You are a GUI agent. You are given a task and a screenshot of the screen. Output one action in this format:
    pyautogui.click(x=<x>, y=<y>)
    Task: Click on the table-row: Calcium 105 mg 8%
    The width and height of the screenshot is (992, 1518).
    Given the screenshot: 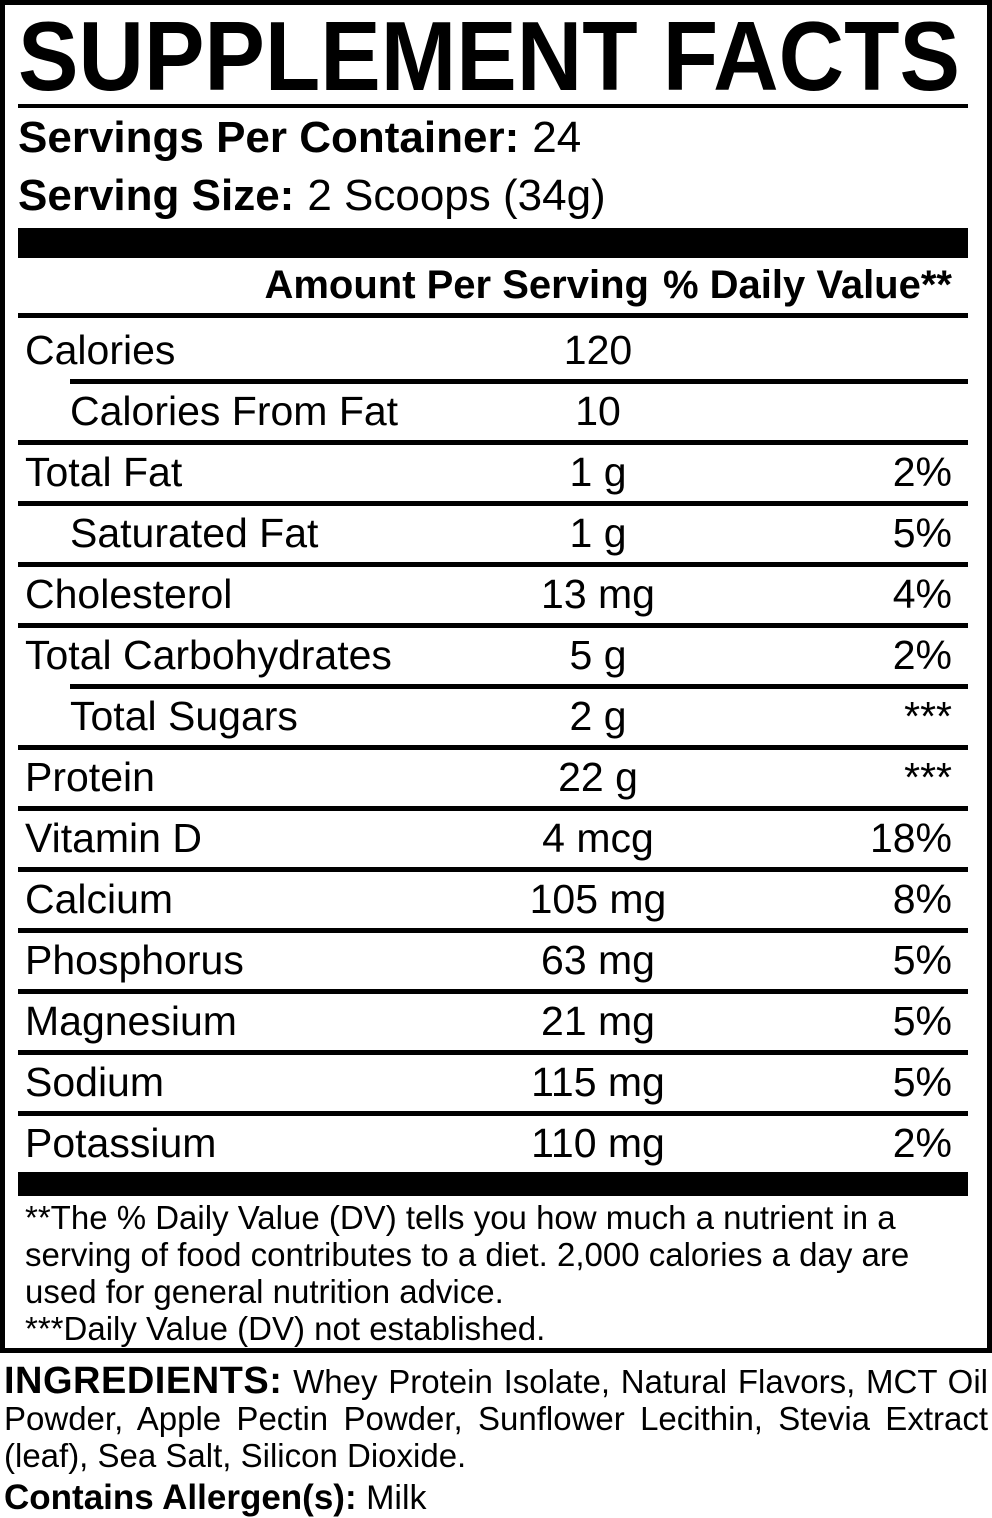 What is the action you would take?
    pyautogui.click(x=493, y=897)
    